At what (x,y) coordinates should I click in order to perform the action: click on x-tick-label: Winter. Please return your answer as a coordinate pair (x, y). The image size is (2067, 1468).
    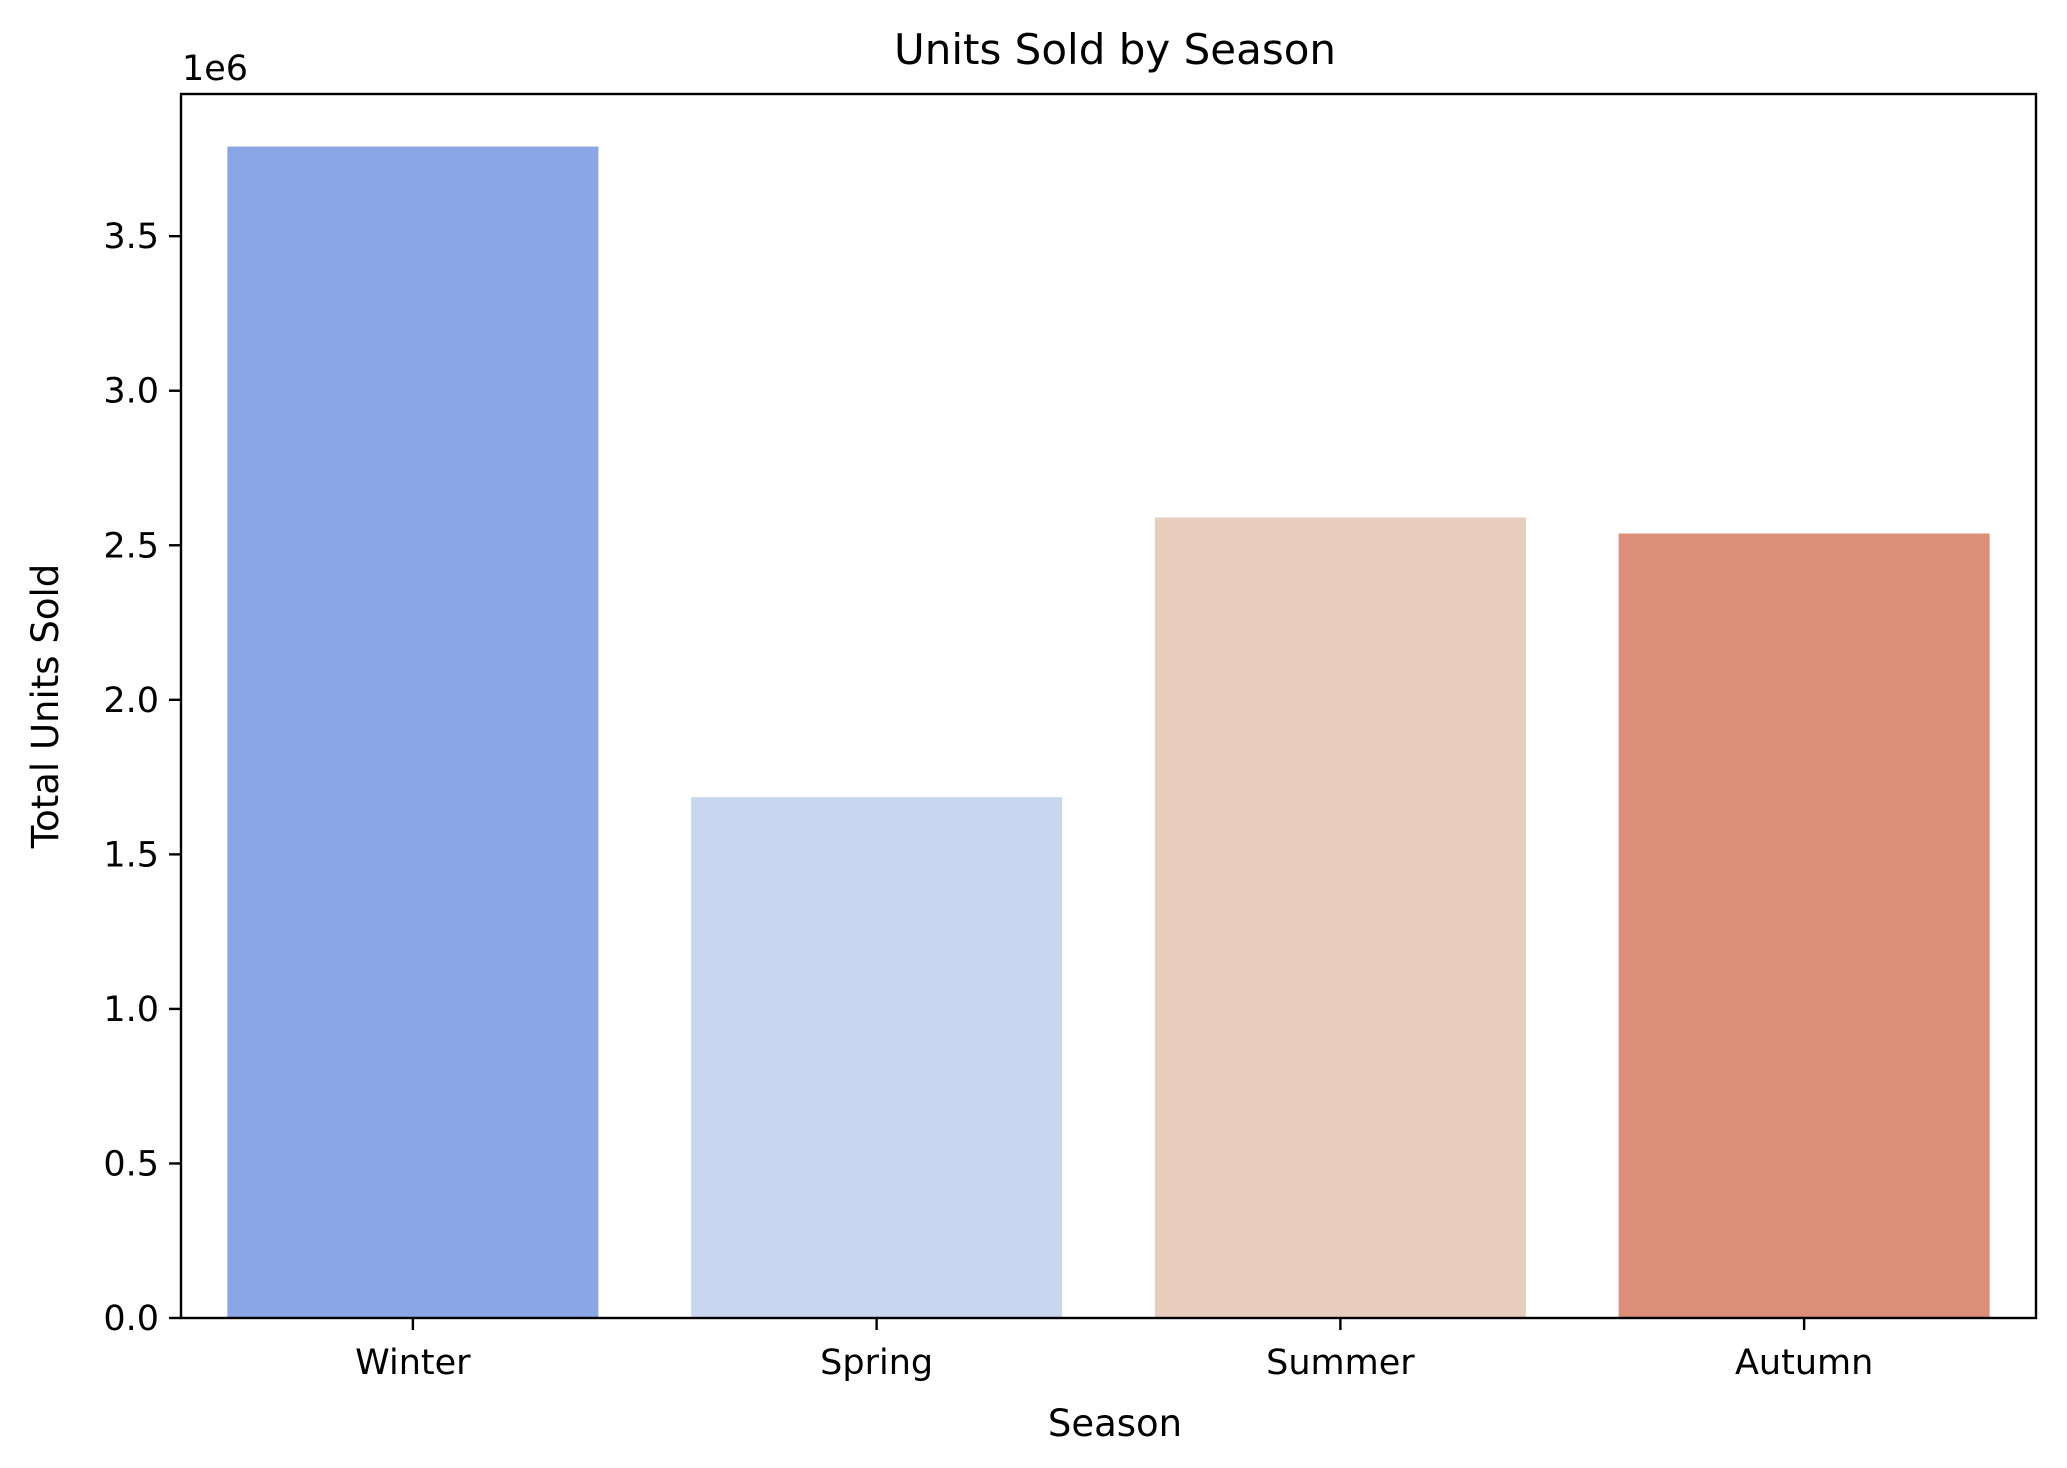
    Looking at the image, I should click on (413, 1363).